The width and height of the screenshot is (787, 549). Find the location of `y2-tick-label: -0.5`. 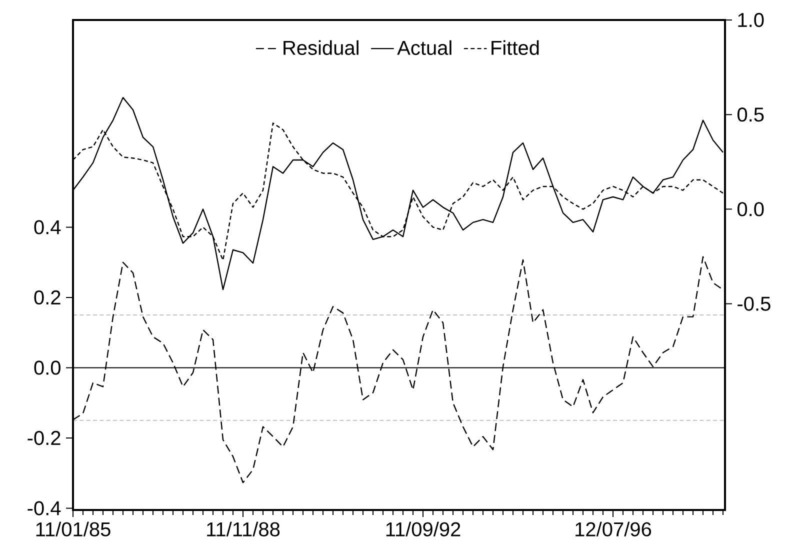

y2-tick-label: -0.5 is located at coordinates (754, 303).